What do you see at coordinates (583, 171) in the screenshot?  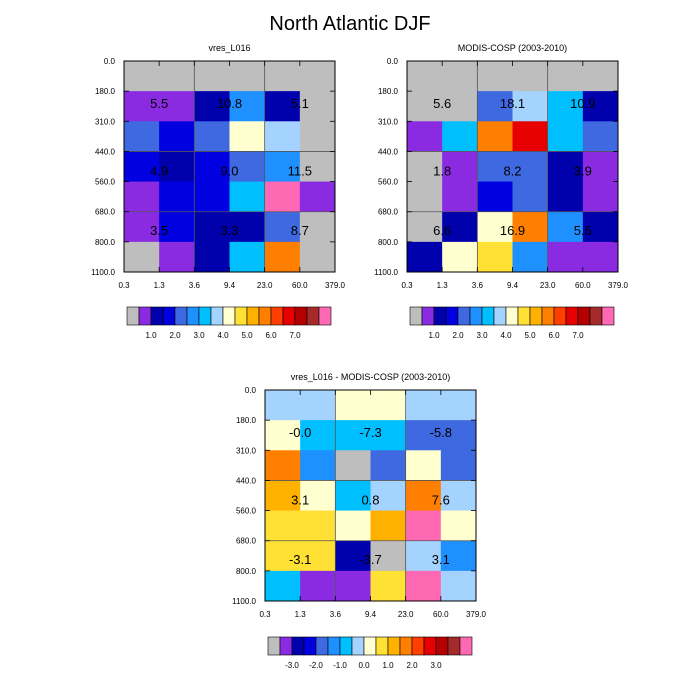 I see `box-value-label: 3.9` at bounding box center [583, 171].